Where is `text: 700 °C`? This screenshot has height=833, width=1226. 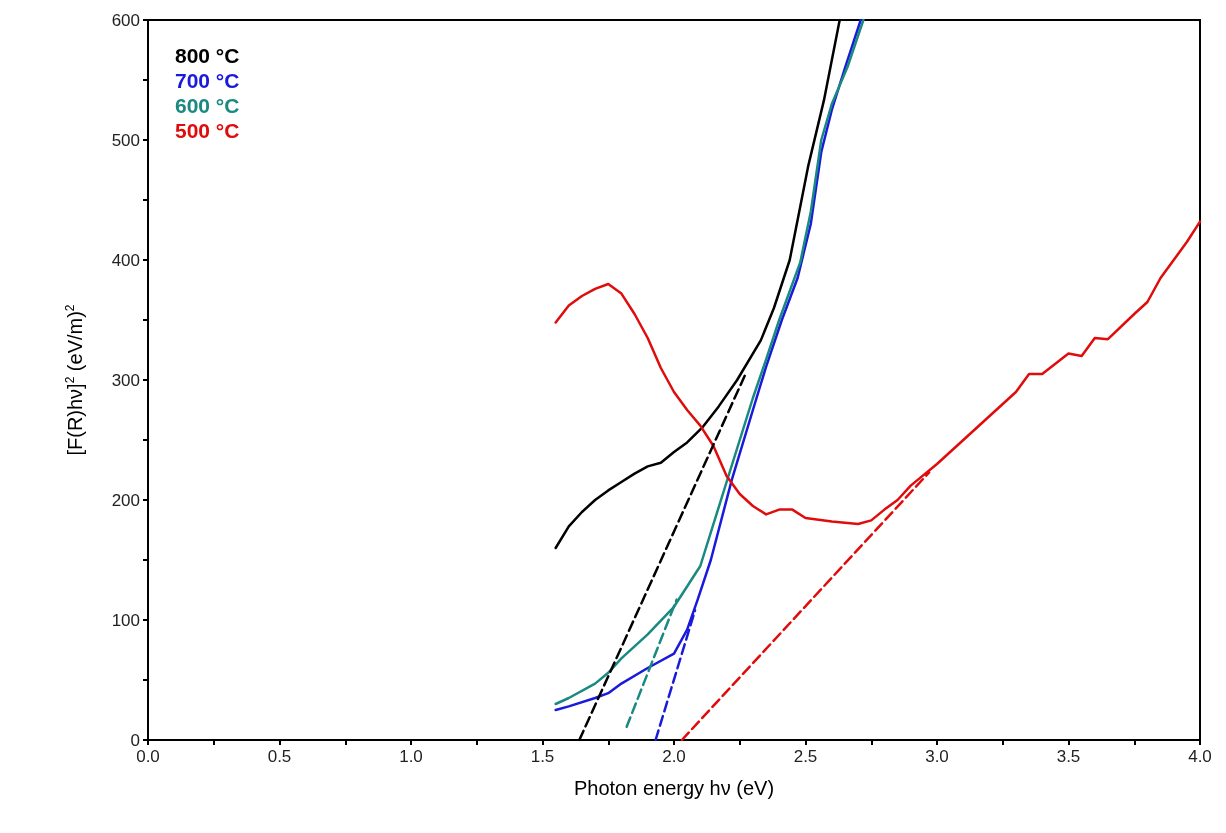
text: 700 °C is located at coordinates (207, 80).